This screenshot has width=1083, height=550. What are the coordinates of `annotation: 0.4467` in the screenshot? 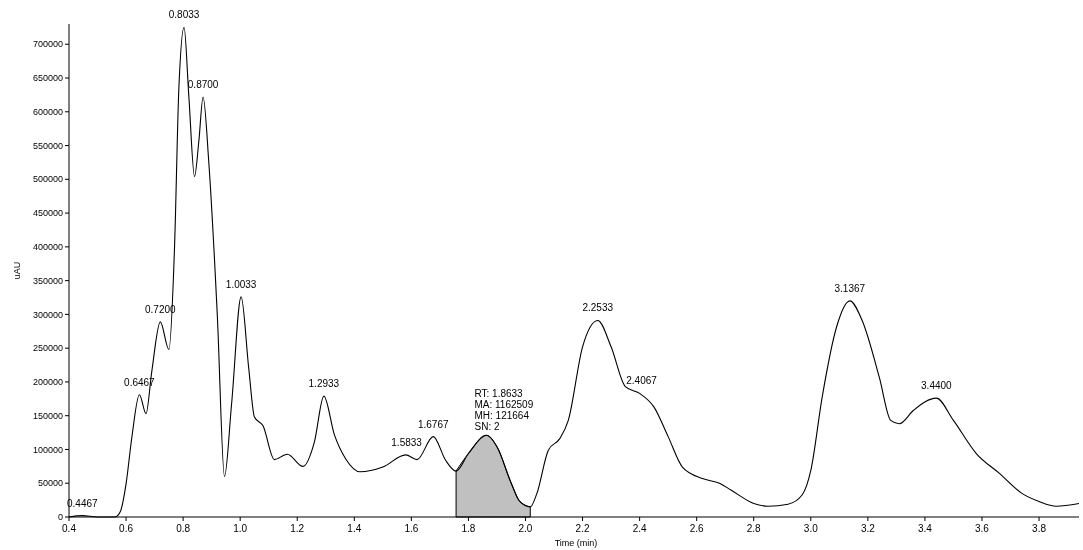 It's located at (83, 503).